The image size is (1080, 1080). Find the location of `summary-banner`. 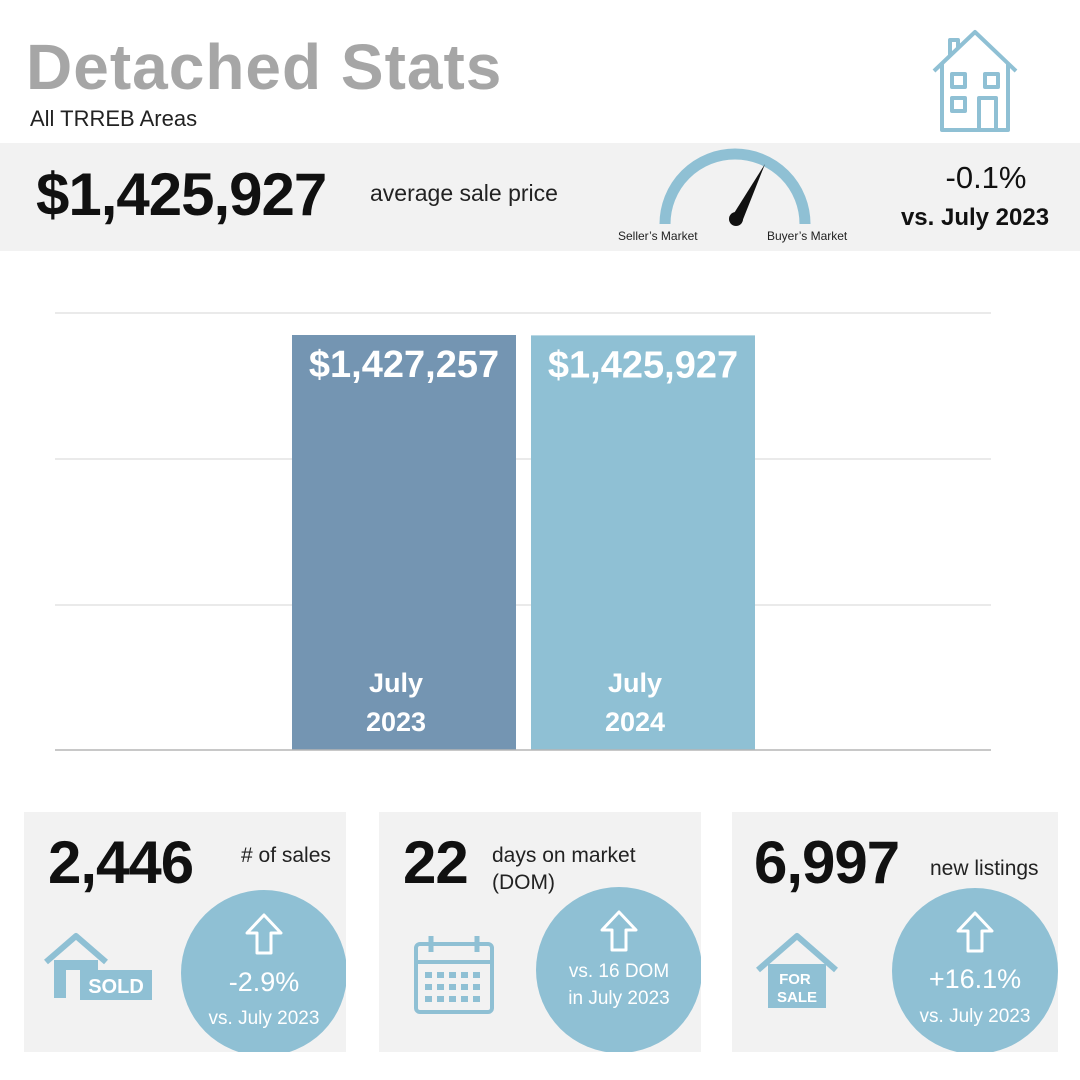

summary-banner is located at coordinates (540, 197).